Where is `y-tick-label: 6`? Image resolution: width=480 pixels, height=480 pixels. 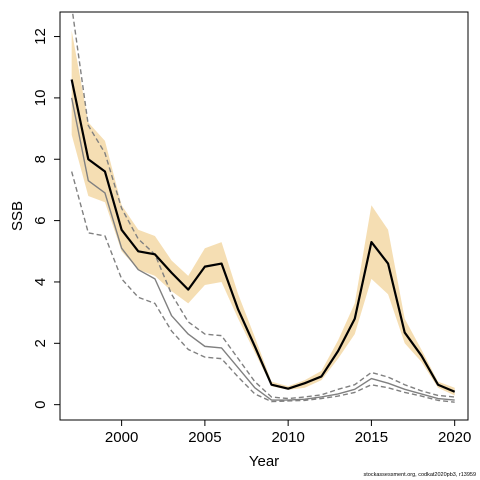
y-tick-label: 6 is located at coordinates (40, 220).